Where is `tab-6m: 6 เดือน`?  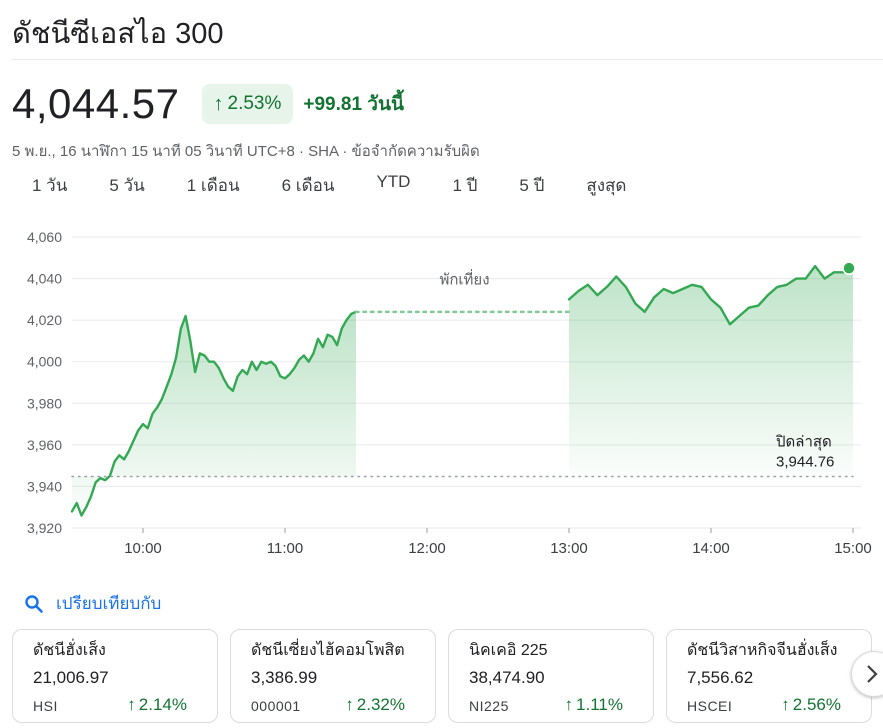 tab-6m: 6 เดือน is located at coordinates (308, 185).